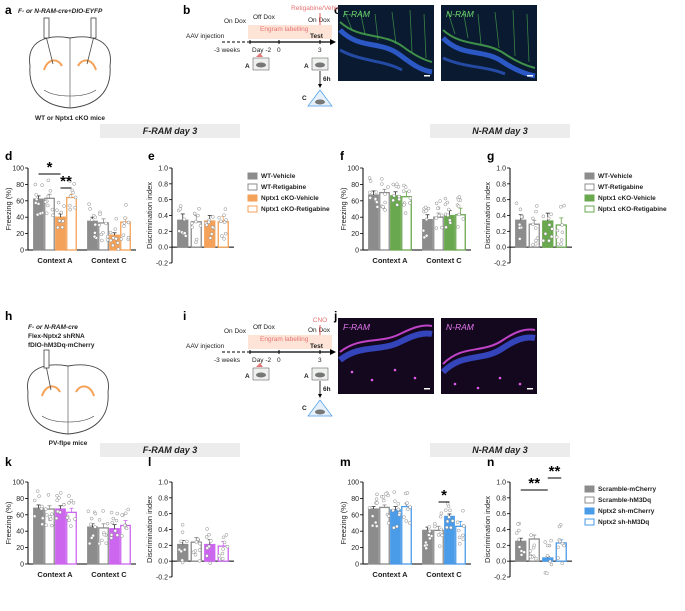 The image size is (685, 611). I want to click on treatment-label: Retigabine/Vehicle, so click(318, 8).